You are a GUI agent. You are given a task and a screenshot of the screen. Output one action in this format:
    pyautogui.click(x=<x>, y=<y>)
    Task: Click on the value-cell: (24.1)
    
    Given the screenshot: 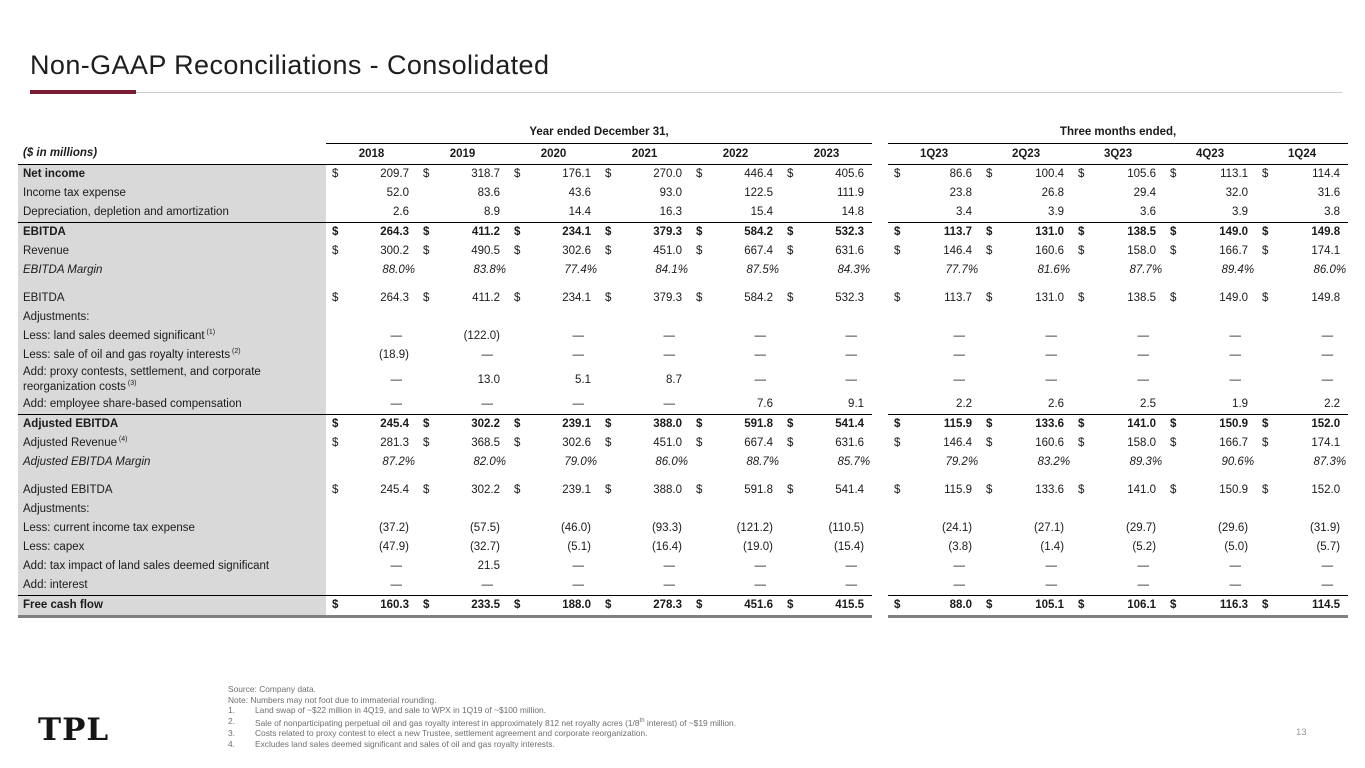 What is the action you would take?
    pyautogui.click(x=934, y=528)
    